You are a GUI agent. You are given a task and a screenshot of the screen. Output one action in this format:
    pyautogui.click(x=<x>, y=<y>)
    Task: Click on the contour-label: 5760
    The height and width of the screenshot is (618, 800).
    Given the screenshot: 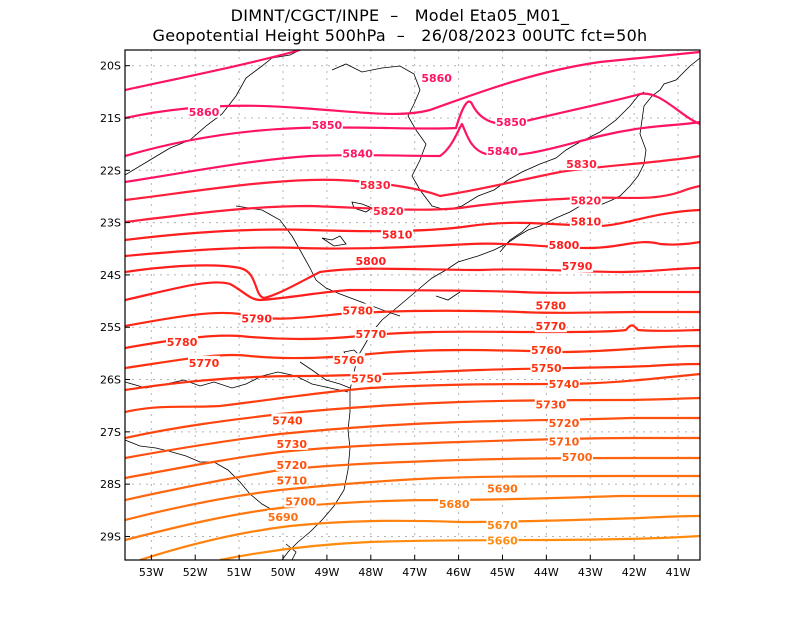 What is the action you would take?
    pyautogui.click(x=349, y=360)
    